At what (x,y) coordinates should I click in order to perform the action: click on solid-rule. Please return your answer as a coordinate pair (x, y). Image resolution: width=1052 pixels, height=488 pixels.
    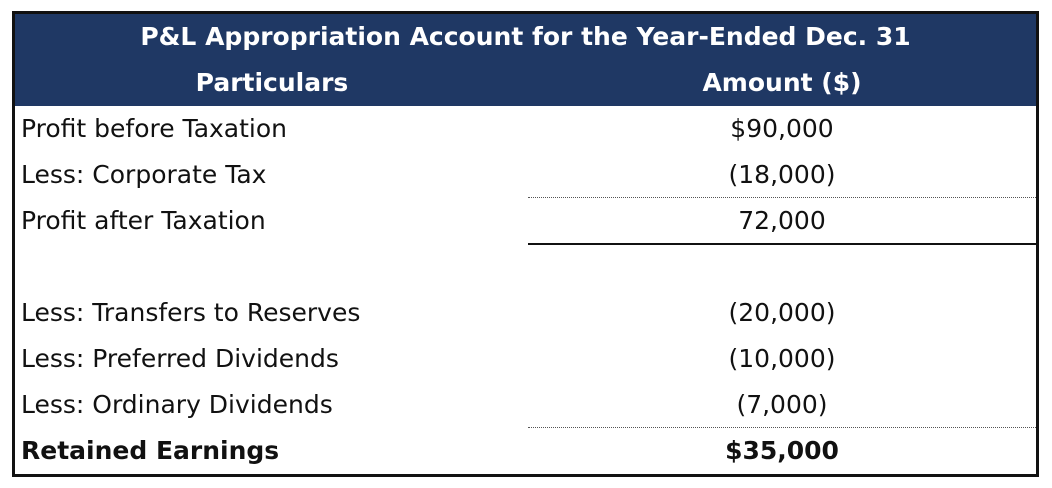
    Looking at the image, I should click on (782, 244).